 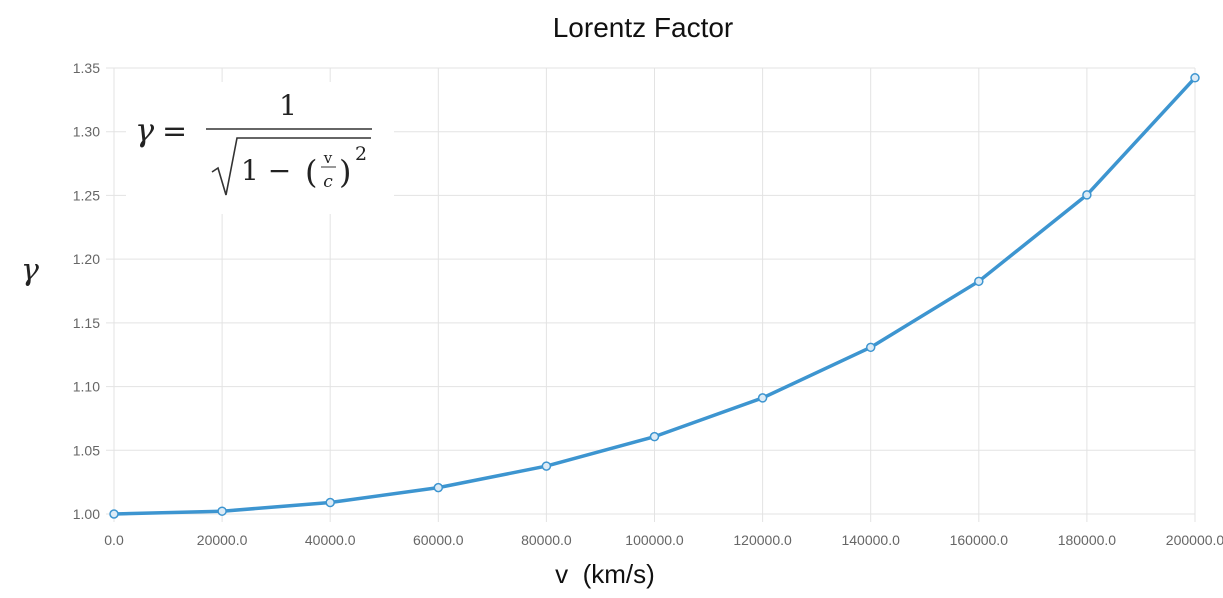 I want to click on x-axis-label: v (km/s), so click(x=605, y=574).